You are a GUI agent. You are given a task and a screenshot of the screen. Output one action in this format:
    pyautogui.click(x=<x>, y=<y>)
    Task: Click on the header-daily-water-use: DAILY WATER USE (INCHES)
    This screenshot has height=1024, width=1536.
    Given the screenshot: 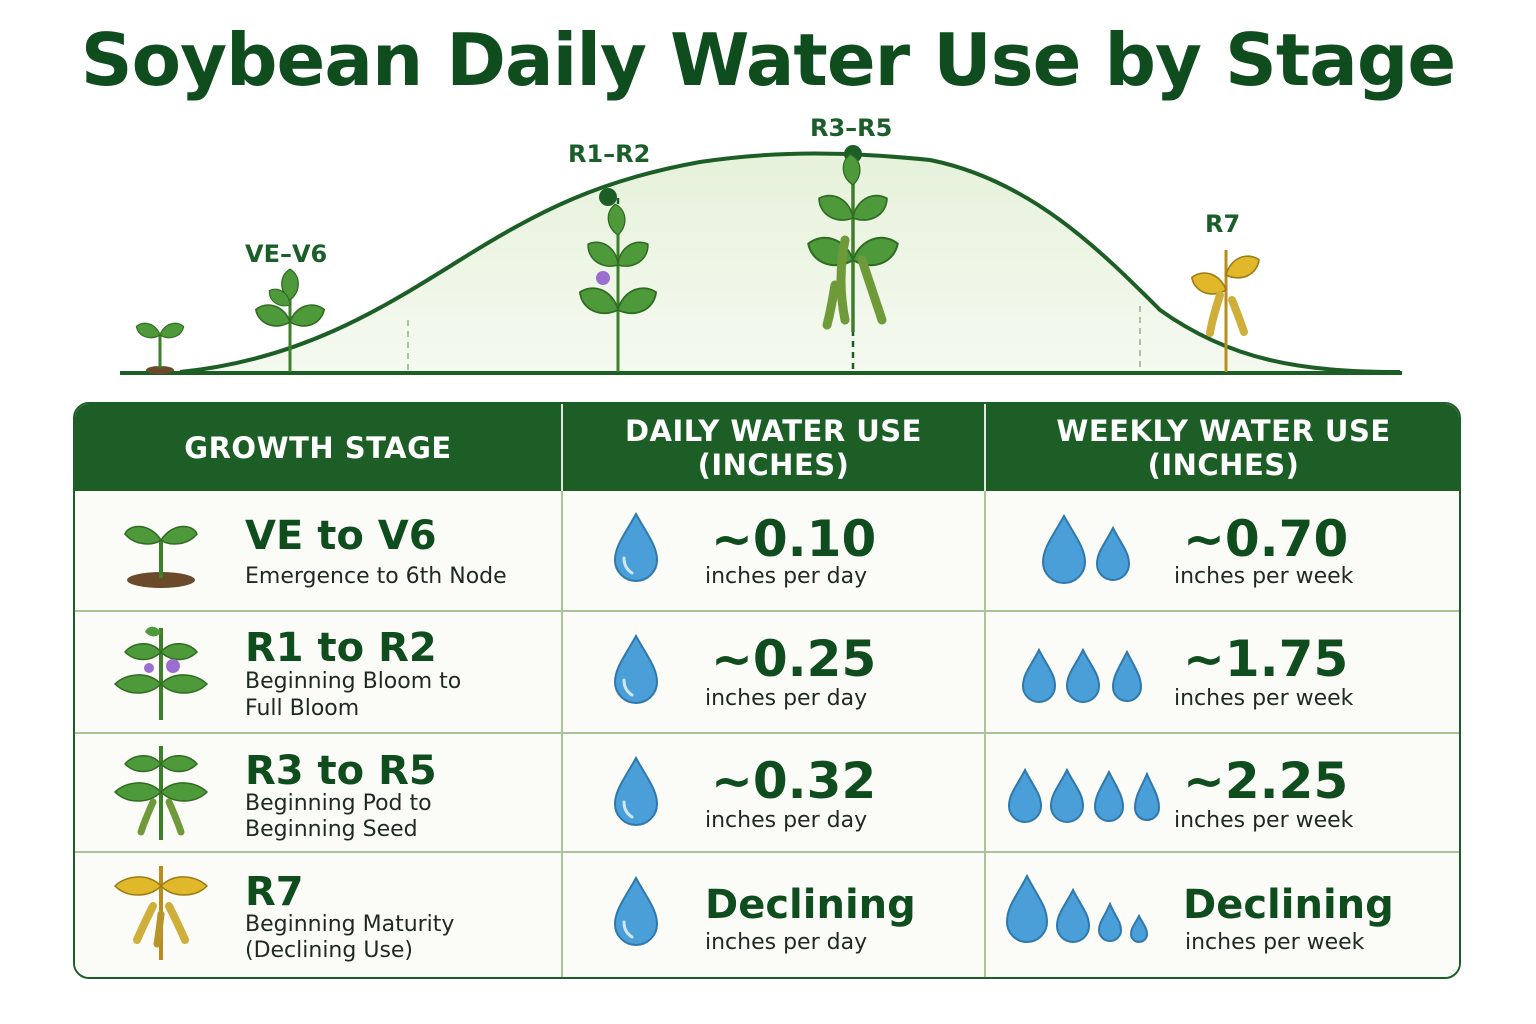 What is the action you would take?
    pyautogui.click(x=773, y=447)
    